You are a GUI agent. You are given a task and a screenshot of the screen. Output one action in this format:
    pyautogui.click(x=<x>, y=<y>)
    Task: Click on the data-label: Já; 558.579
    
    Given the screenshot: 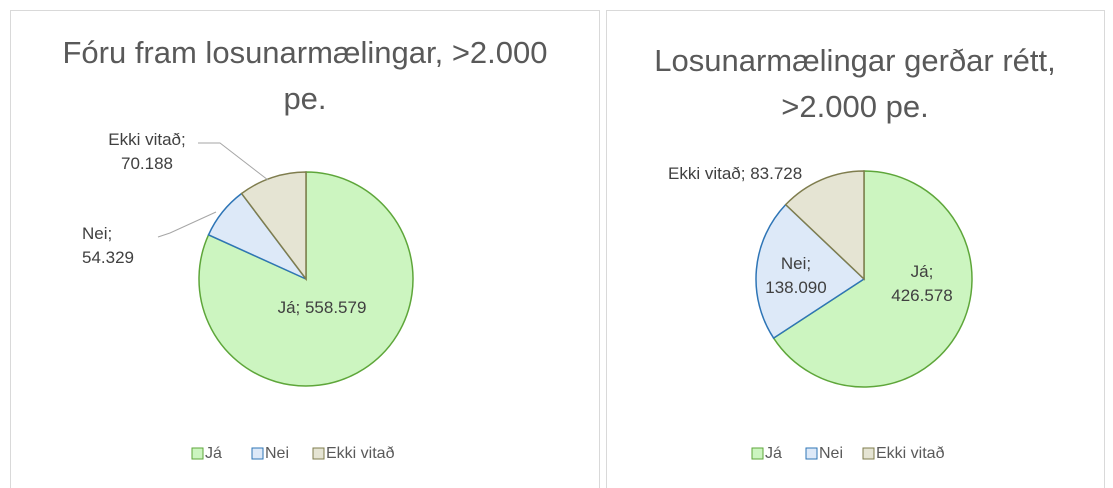 What is the action you would take?
    pyautogui.click(x=322, y=307)
    